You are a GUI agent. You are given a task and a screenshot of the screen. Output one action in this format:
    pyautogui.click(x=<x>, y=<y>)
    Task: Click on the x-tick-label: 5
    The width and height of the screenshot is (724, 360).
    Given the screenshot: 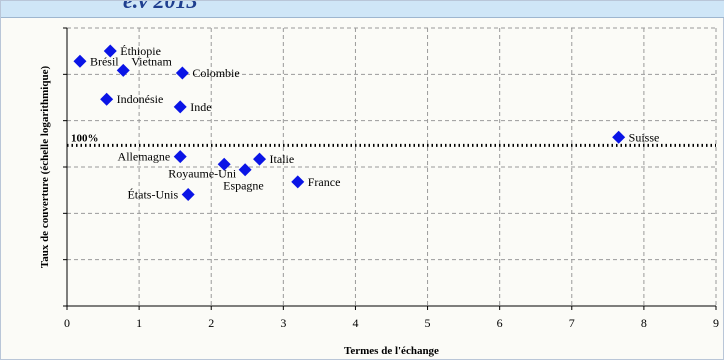 What is the action you would take?
    pyautogui.click(x=428, y=323)
    